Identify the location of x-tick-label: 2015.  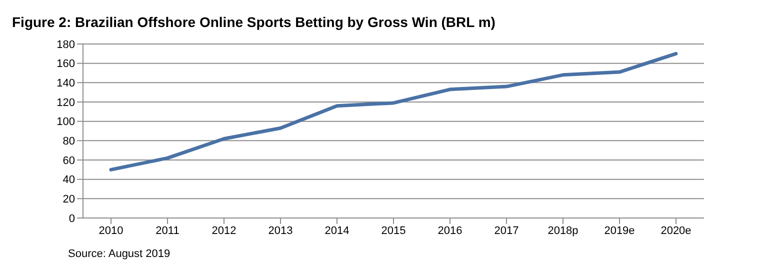
(393, 230).